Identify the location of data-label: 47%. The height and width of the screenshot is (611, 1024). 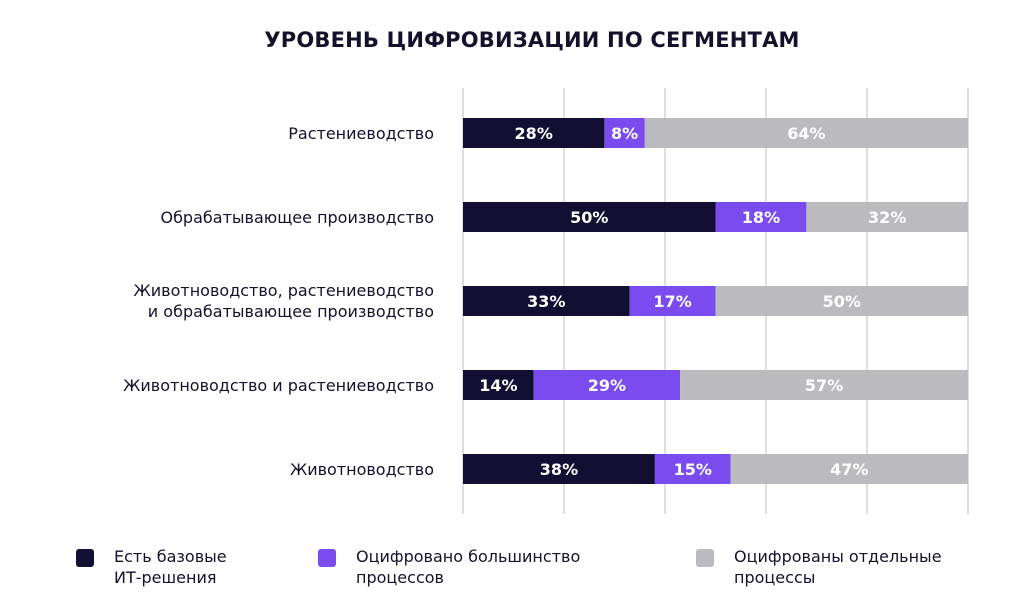
(849, 469).